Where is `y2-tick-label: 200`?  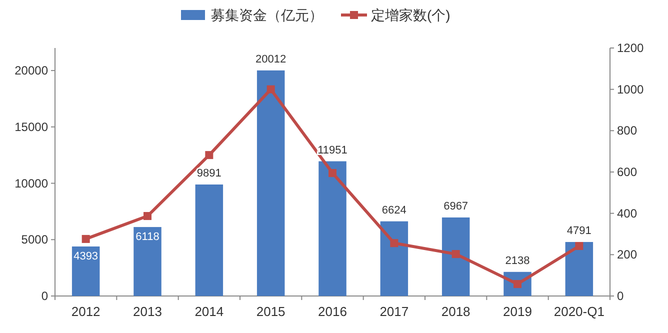
y2-tick-label: 200 is located at coordinates (627, 255).